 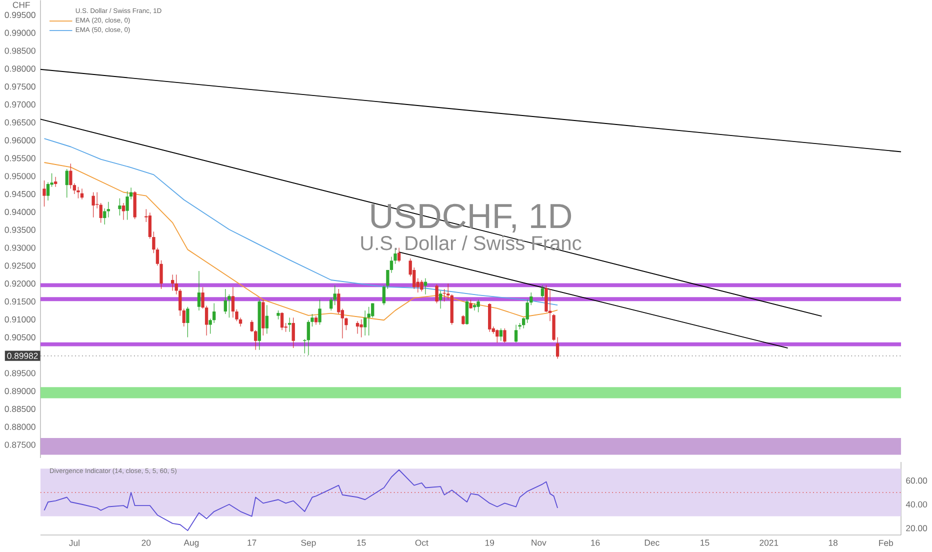 What do you see at coordinates (20, 409) in the screenshot?
I see `y-tick-label: 0.88500` at bounding box center [20, 409].